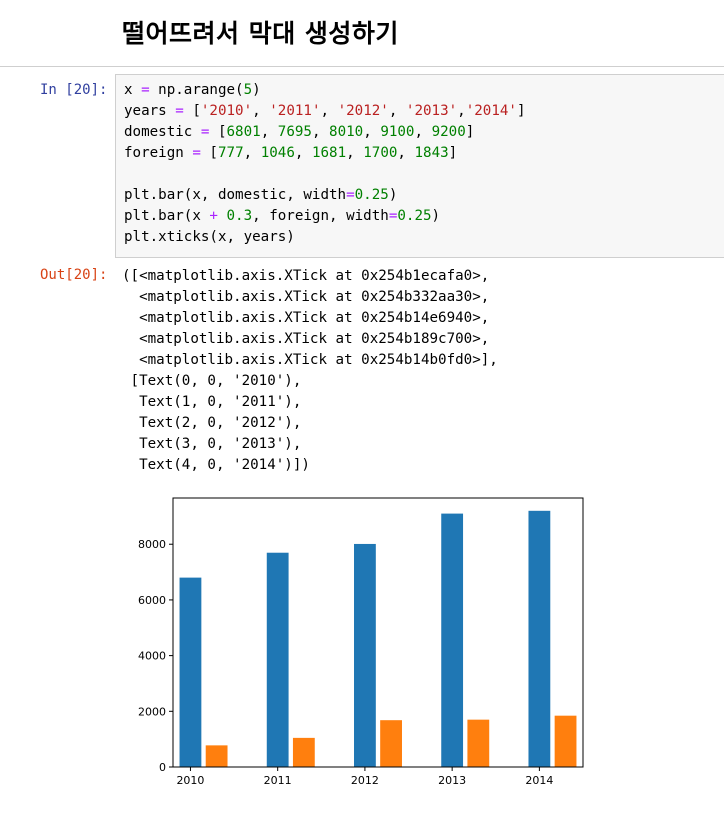  Describe the element at coordinates (162, 132) in the screenshot. I see `code-token: domestic` at that location.